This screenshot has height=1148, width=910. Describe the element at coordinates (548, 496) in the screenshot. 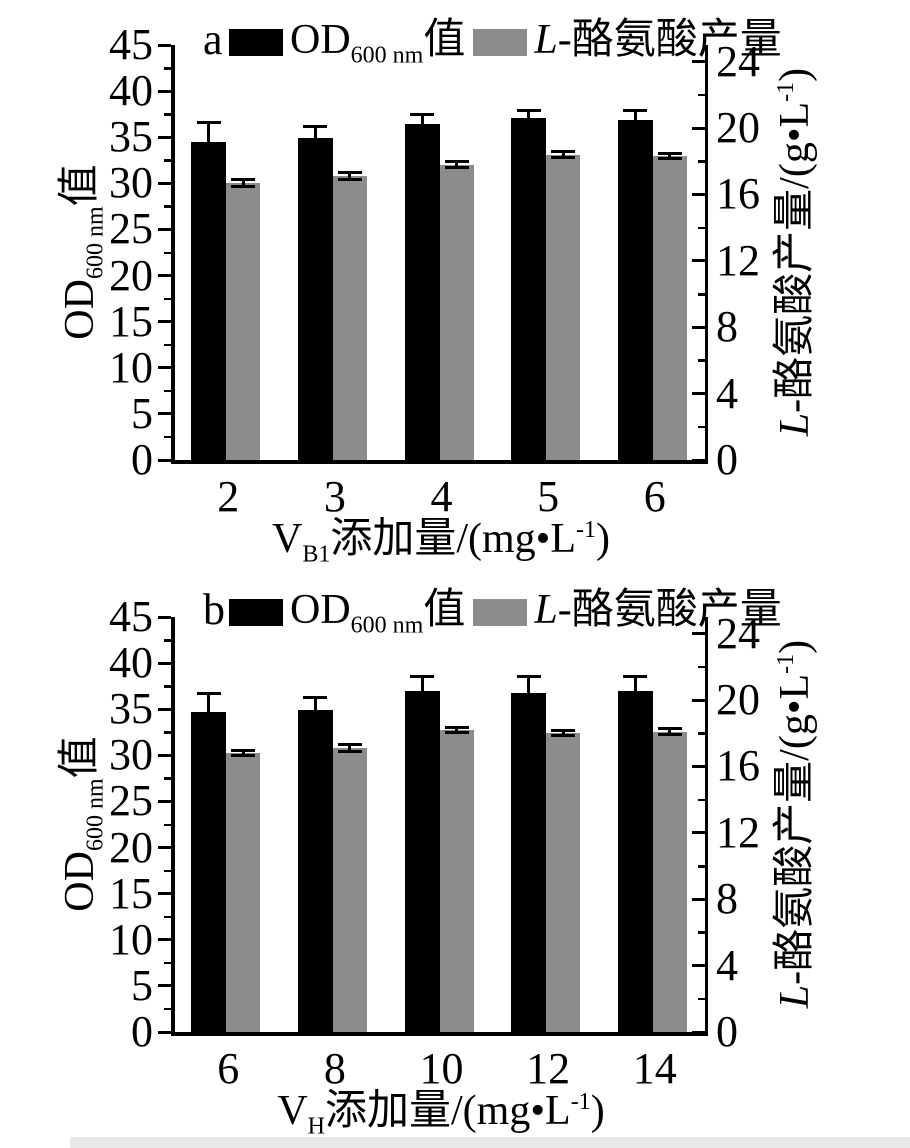

I see `x-category-label: 5` at that location.